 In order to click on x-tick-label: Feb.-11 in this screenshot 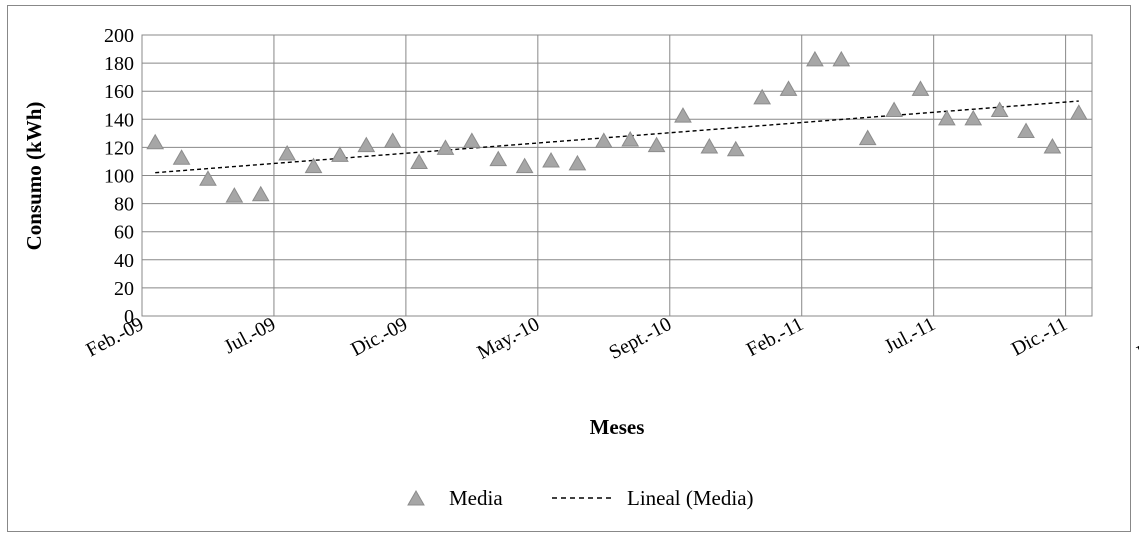, I will do `click(775, 337)`.